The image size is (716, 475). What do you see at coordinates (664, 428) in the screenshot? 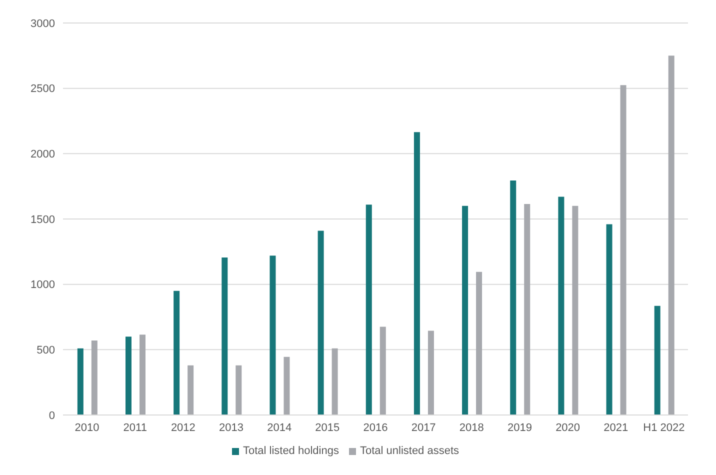
I see `x-tick-label: H1 2022` at bounding box center [664, 428].